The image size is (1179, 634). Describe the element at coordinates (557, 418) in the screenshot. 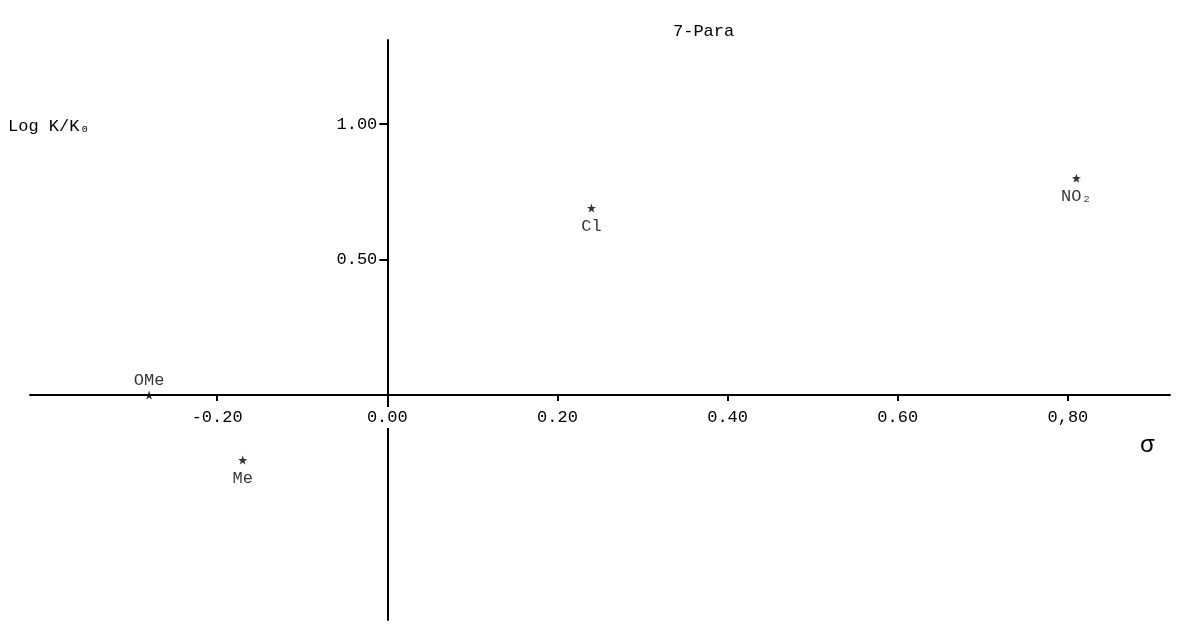

I see `x-tick-label: 0.20` at that location.